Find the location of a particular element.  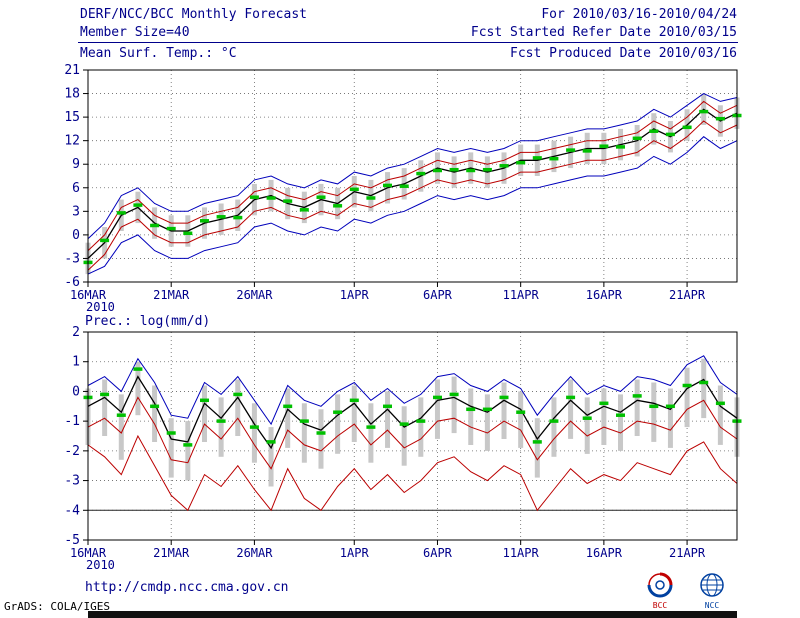

svg-text: 6 is located at coordinates (76, 188).